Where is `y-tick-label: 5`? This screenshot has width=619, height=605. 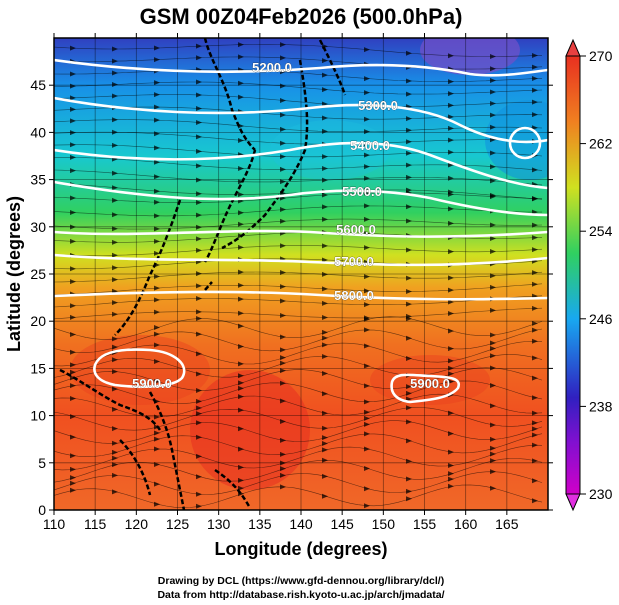
y-tick-label: 5 is located at coordinates (42, 463).